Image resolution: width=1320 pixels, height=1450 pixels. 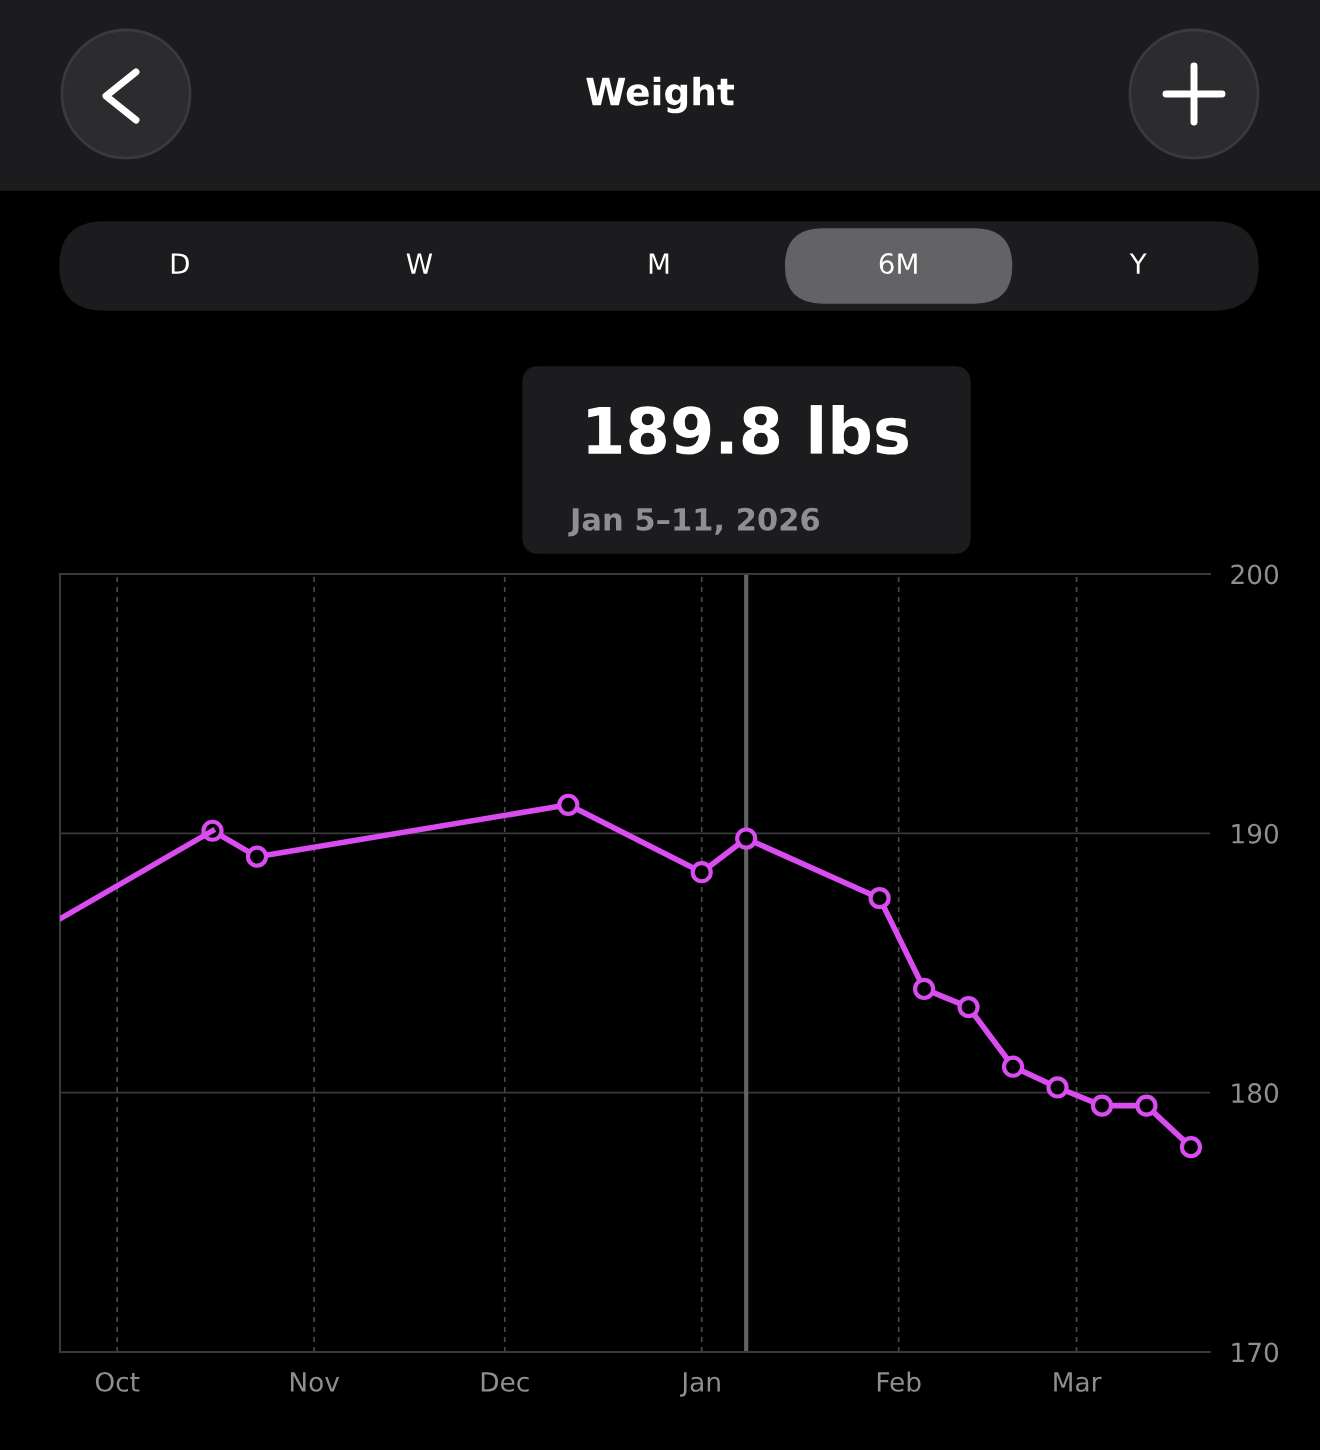 What do you see at coordinates (899, 1381) in the screenshot?
I see `x-tick-label: Feb` at bounding box center [899, 1381].